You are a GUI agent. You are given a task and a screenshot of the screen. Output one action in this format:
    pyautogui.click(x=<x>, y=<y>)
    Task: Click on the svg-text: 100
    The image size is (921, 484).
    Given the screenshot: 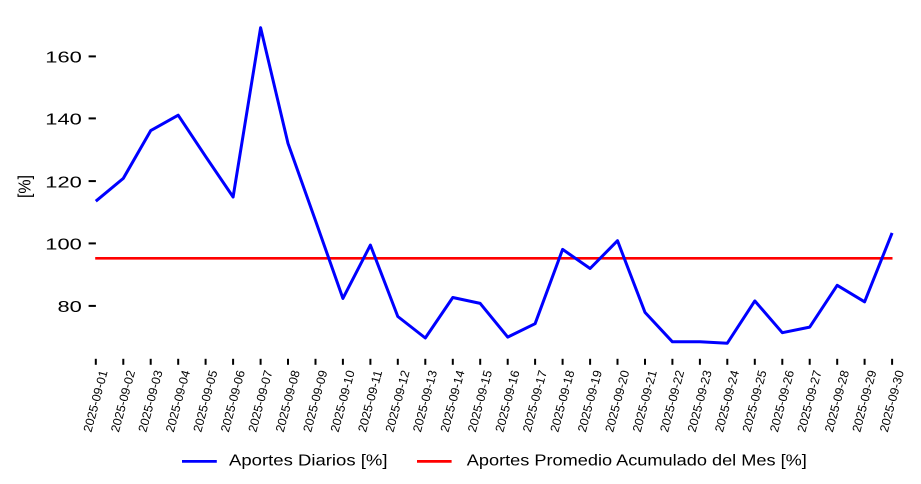 What is the action you would take?
    pyautogui.click(x=63, y=245)
    